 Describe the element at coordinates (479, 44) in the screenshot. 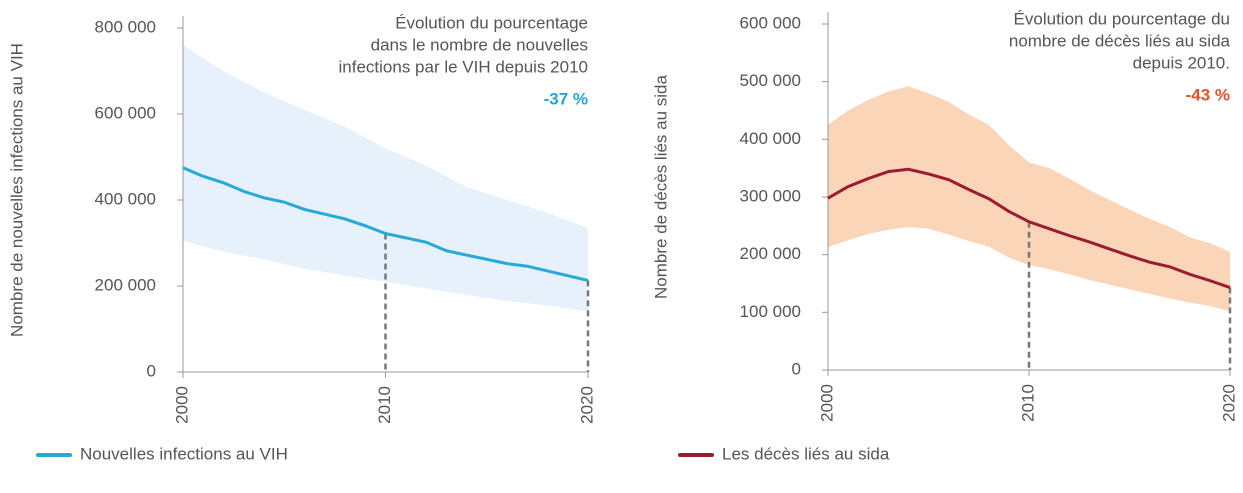

I see `annotation: dans le nombre de nouvelles` at that location.